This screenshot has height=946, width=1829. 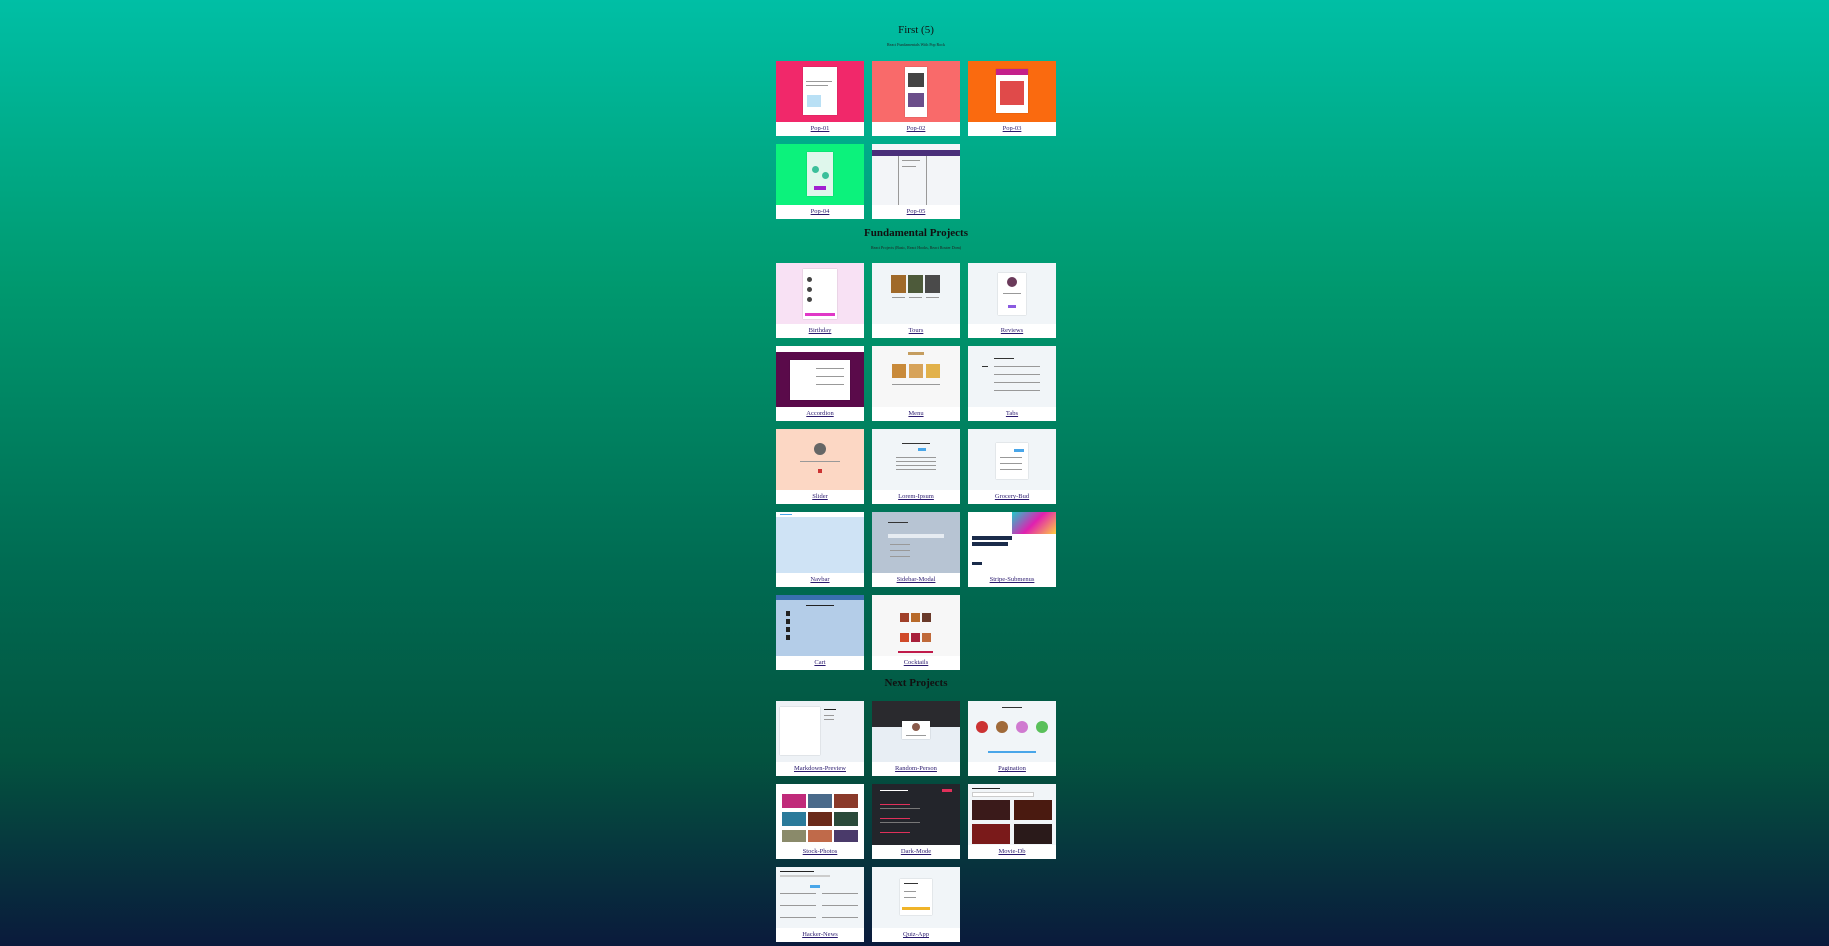 I want to click on project-card-tours: Tours, so click(x=916, y=300).